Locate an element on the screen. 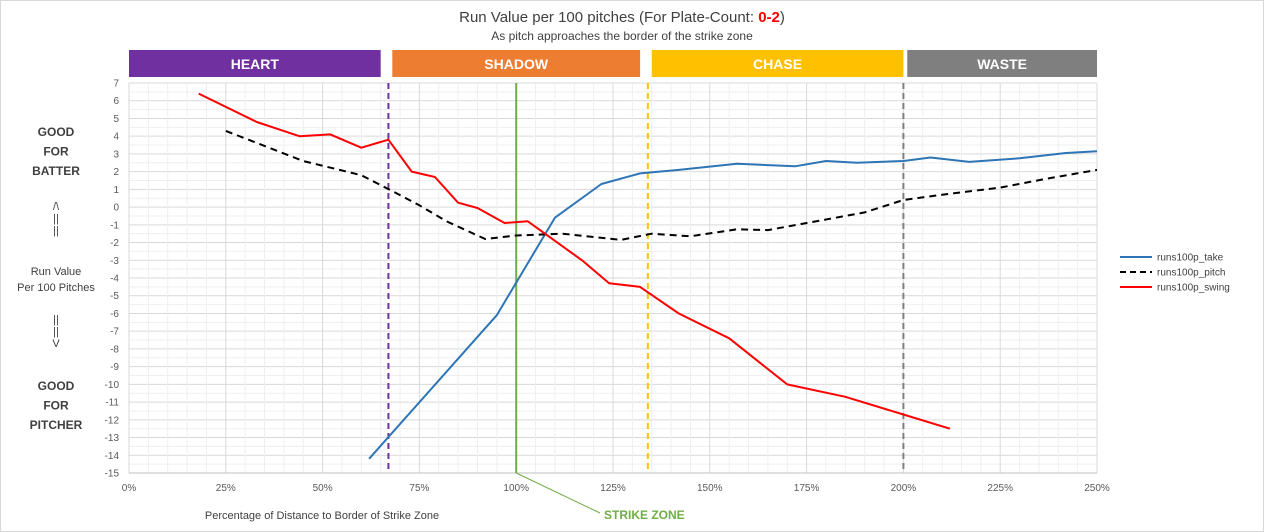 Image resolution: width=1264 pixels, height=532 pixels. strike-zone-leader-line is located at coordinates (558, 493).